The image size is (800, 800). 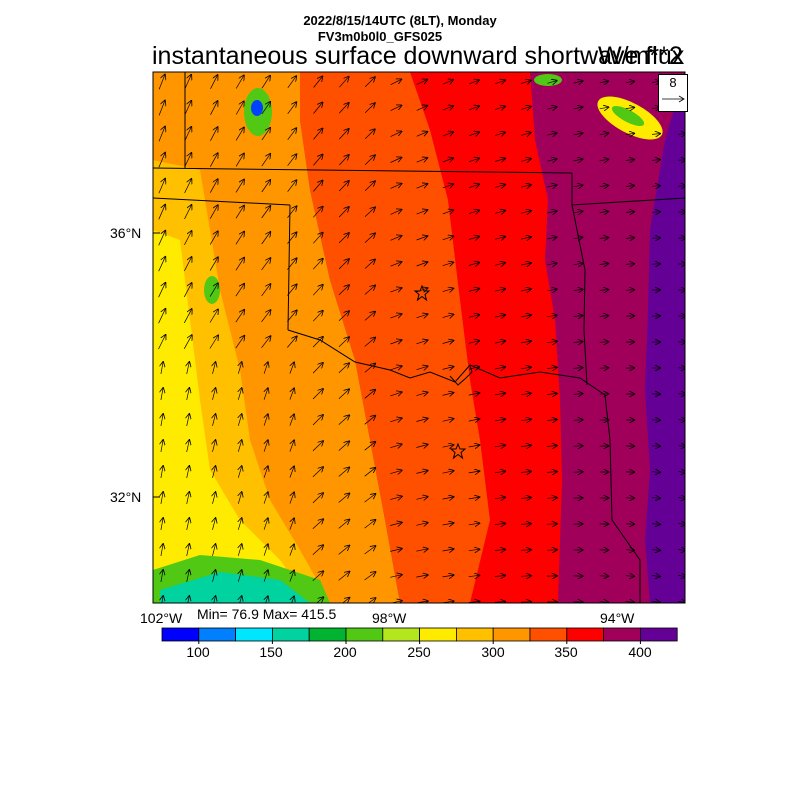 What do you see at coordinates (198, 652) in the screenshot?
I see `colorbar-label: 100` at bounding box center [198, 652].